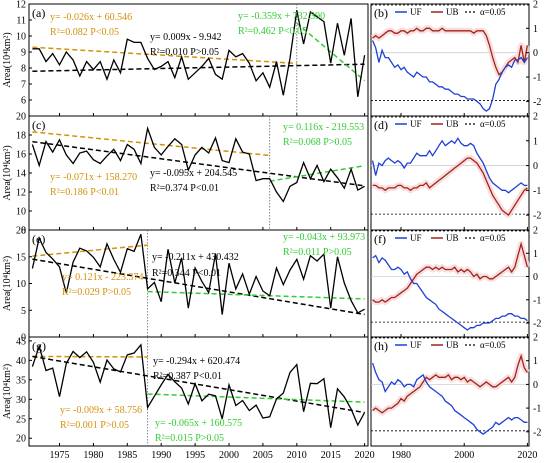  Describe the element at coordinates (331, 455) in the screenshot. I see `x-tick-label: 2015` at that location.